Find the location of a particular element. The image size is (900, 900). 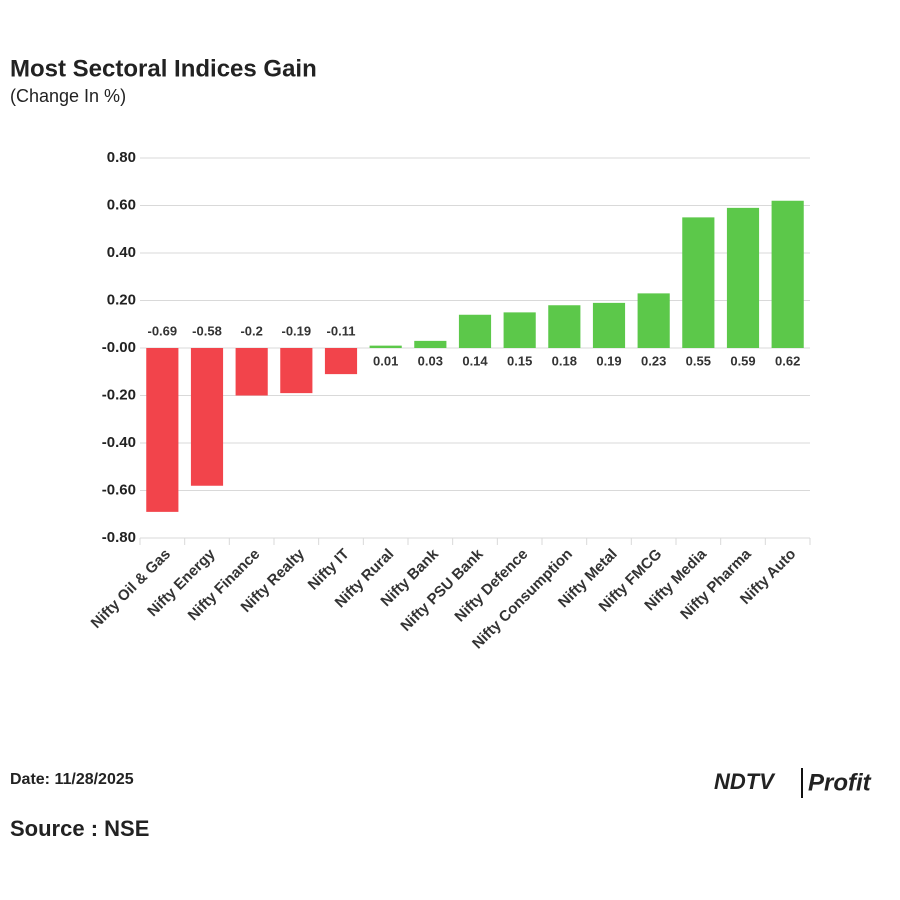

value-label: 0.03 is located at coordinates (430, 360).